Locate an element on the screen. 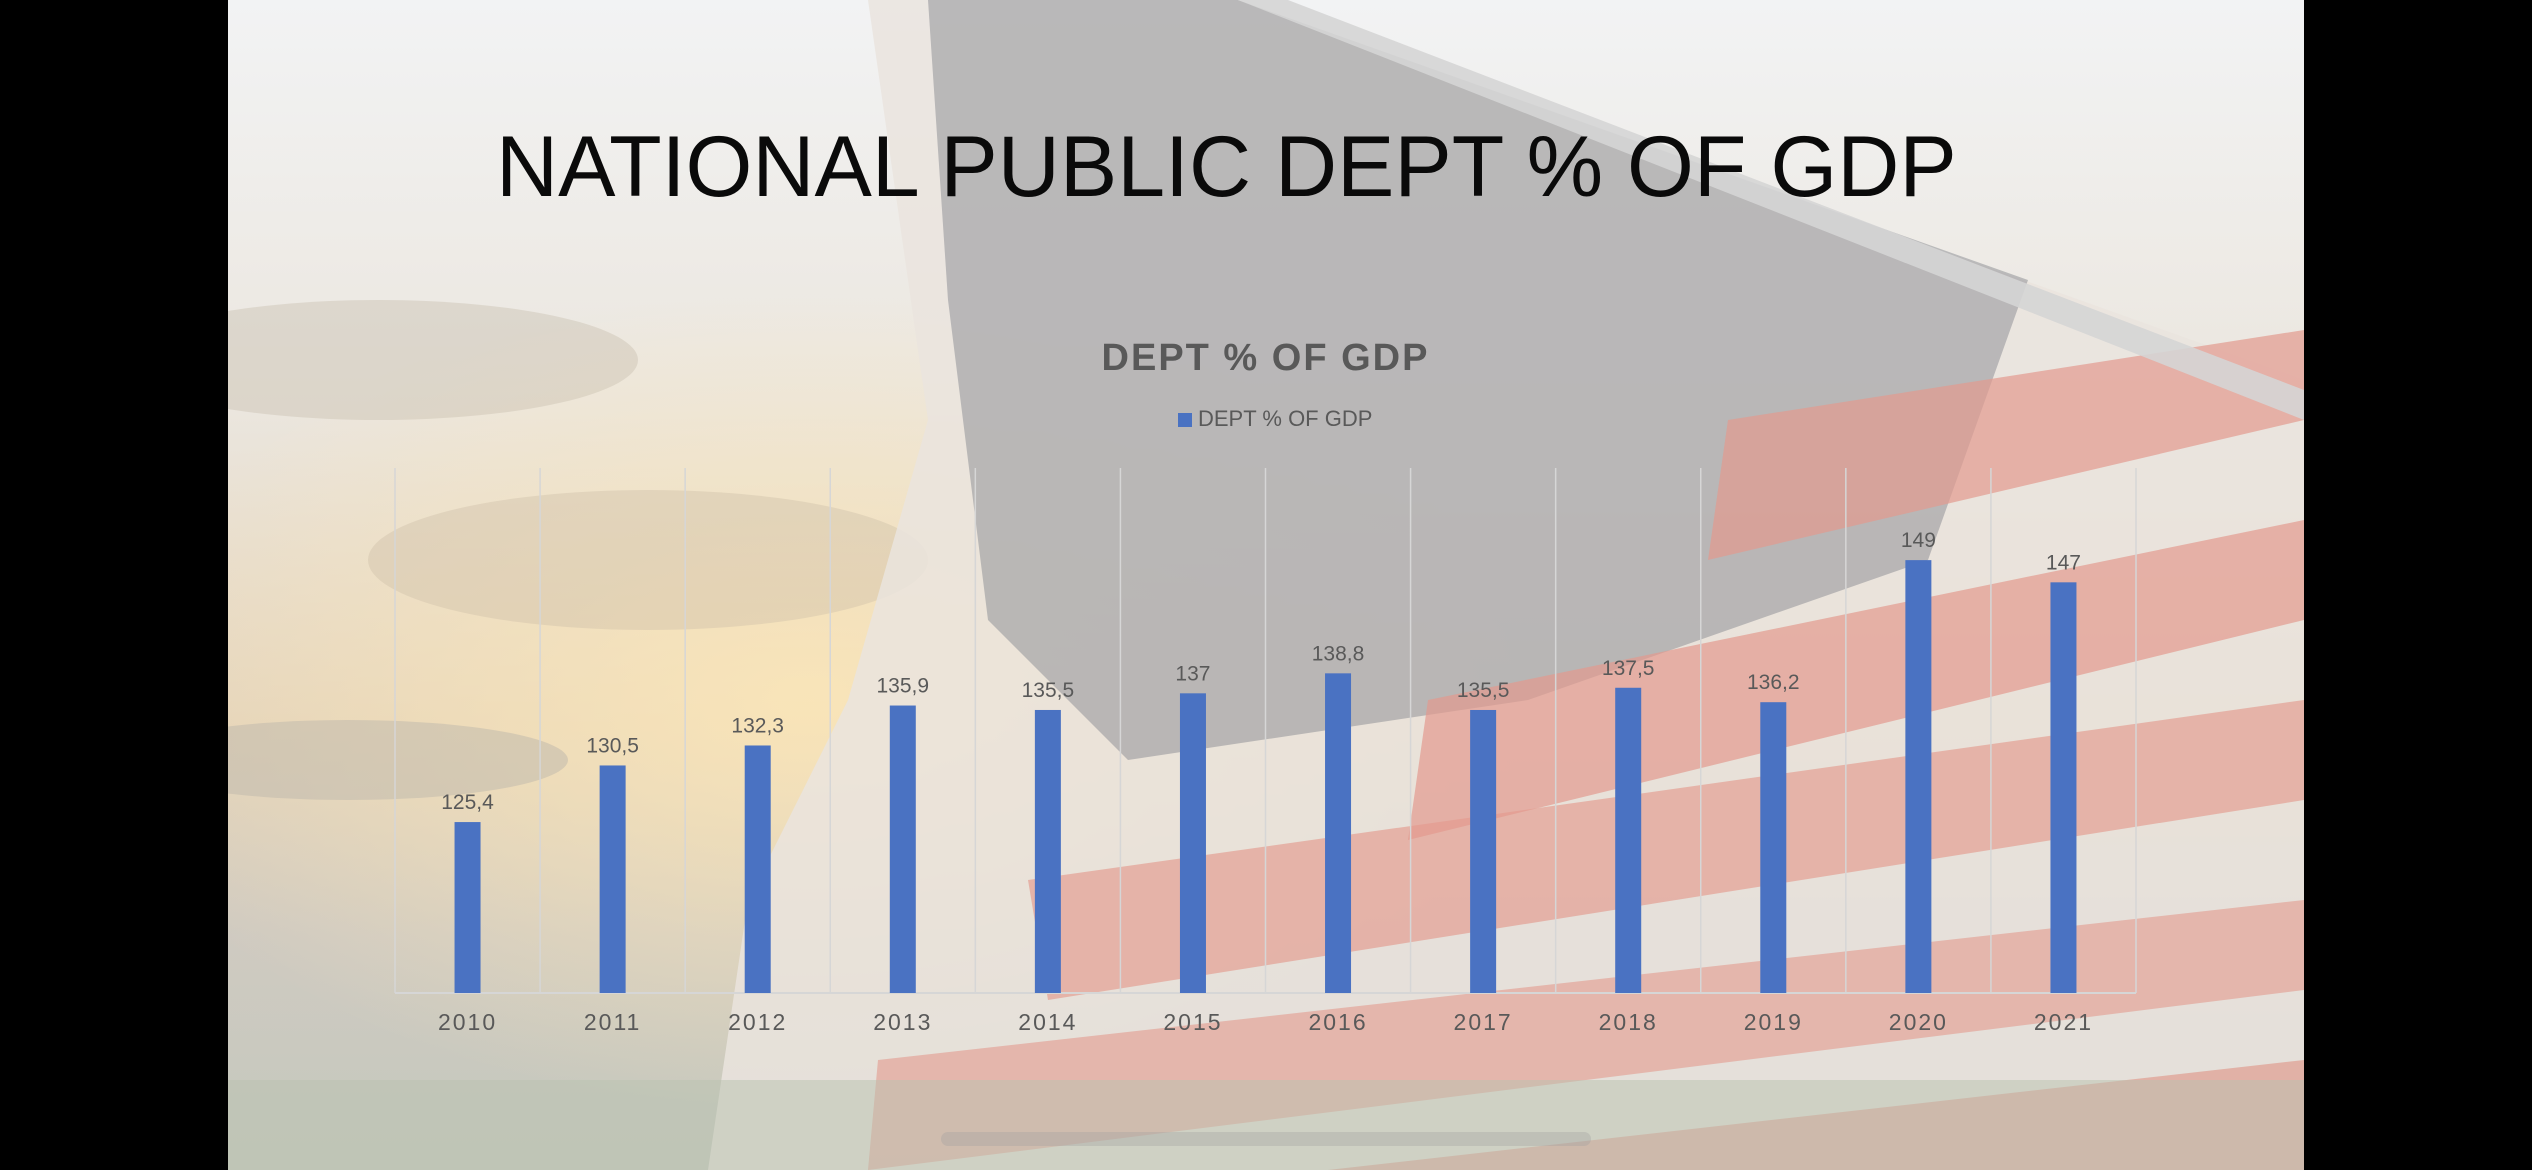 The height and width of the screenshot is (1170, 2532). x-tick-label-2011: 2011 is located at coordinates (612, 1022).